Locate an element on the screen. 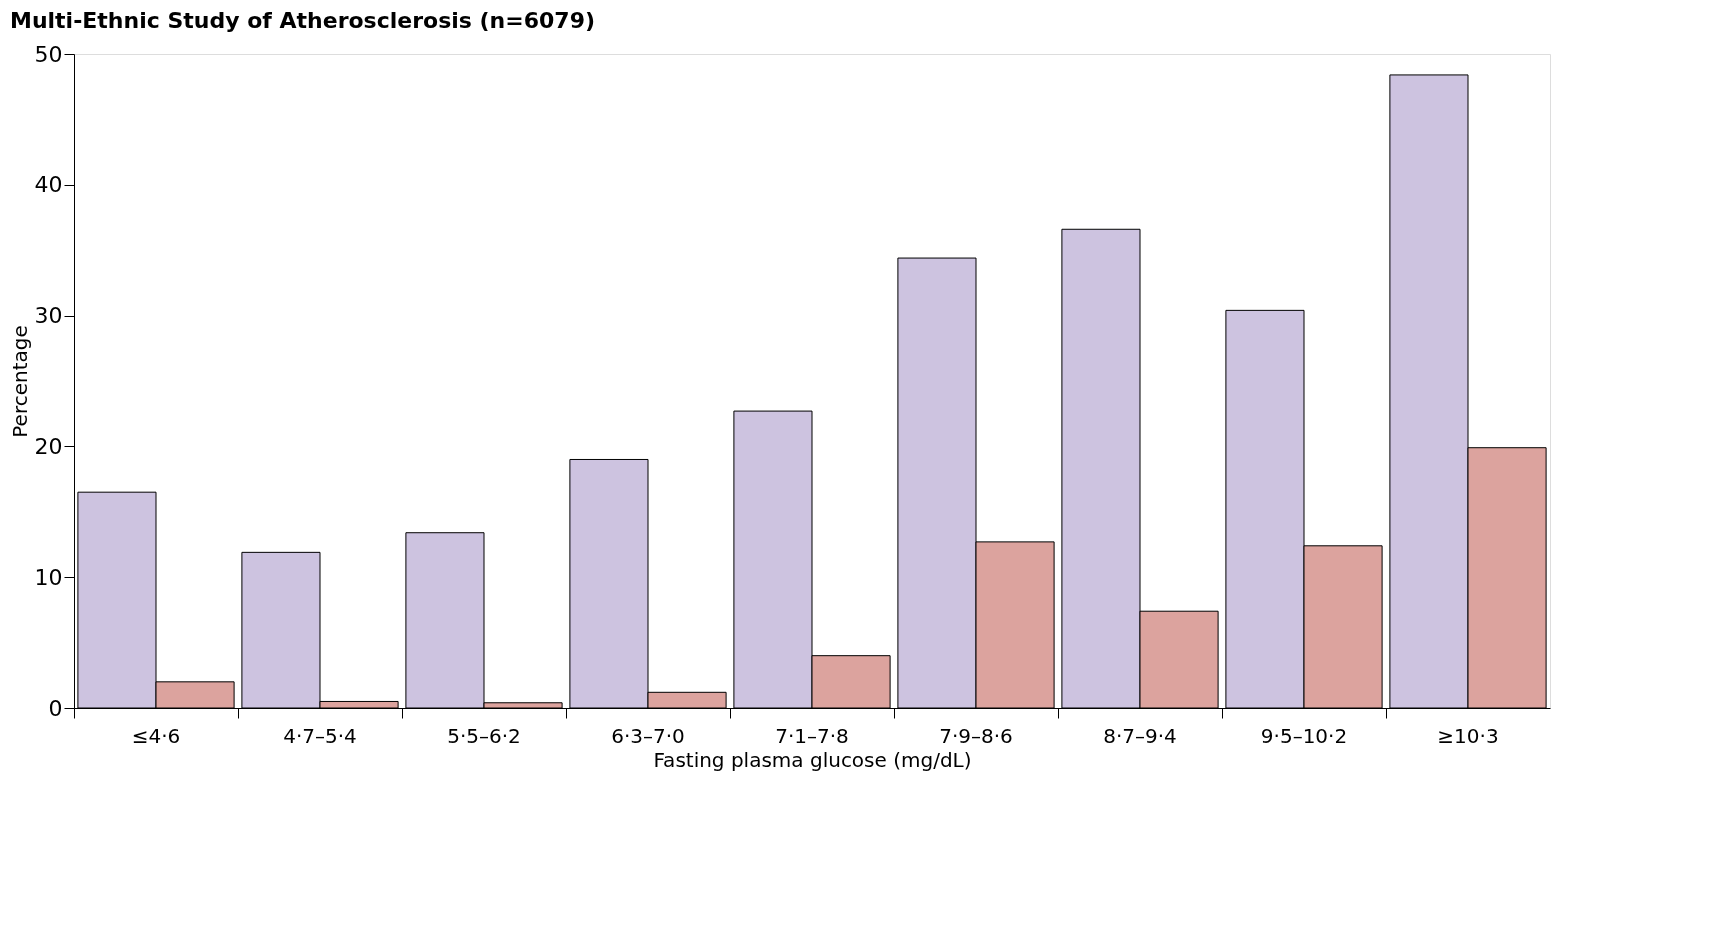 This screenshot has height=945, width=1715. y-tick-label: 0 is located at coordinates (55, 708).